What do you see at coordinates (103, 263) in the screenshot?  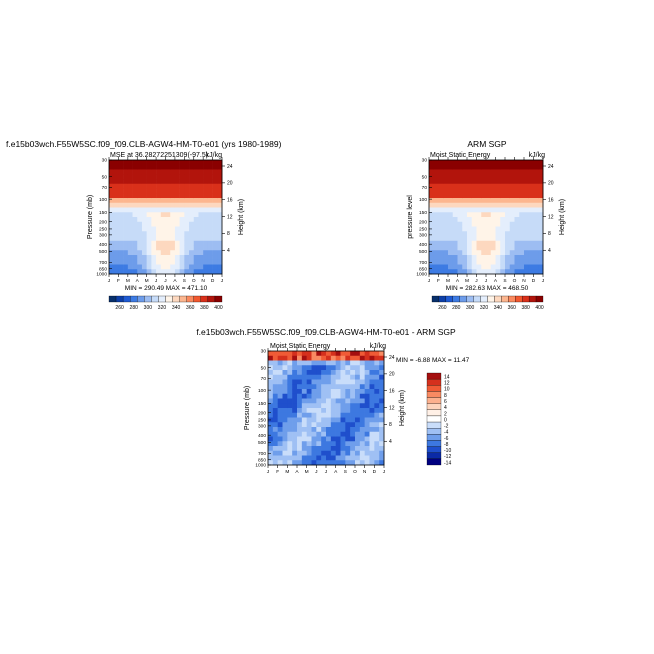 I see `y-tick-label: 700` at bounding box center [103, 263].